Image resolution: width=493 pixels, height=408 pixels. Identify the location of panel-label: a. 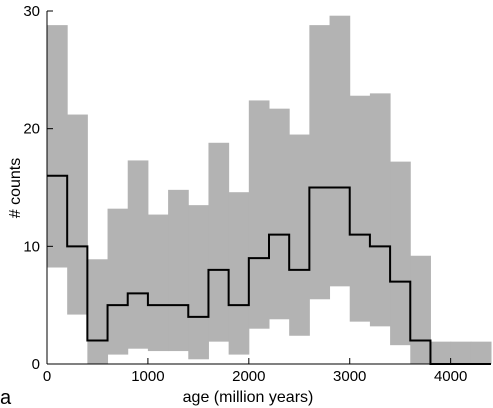
(6, 397).